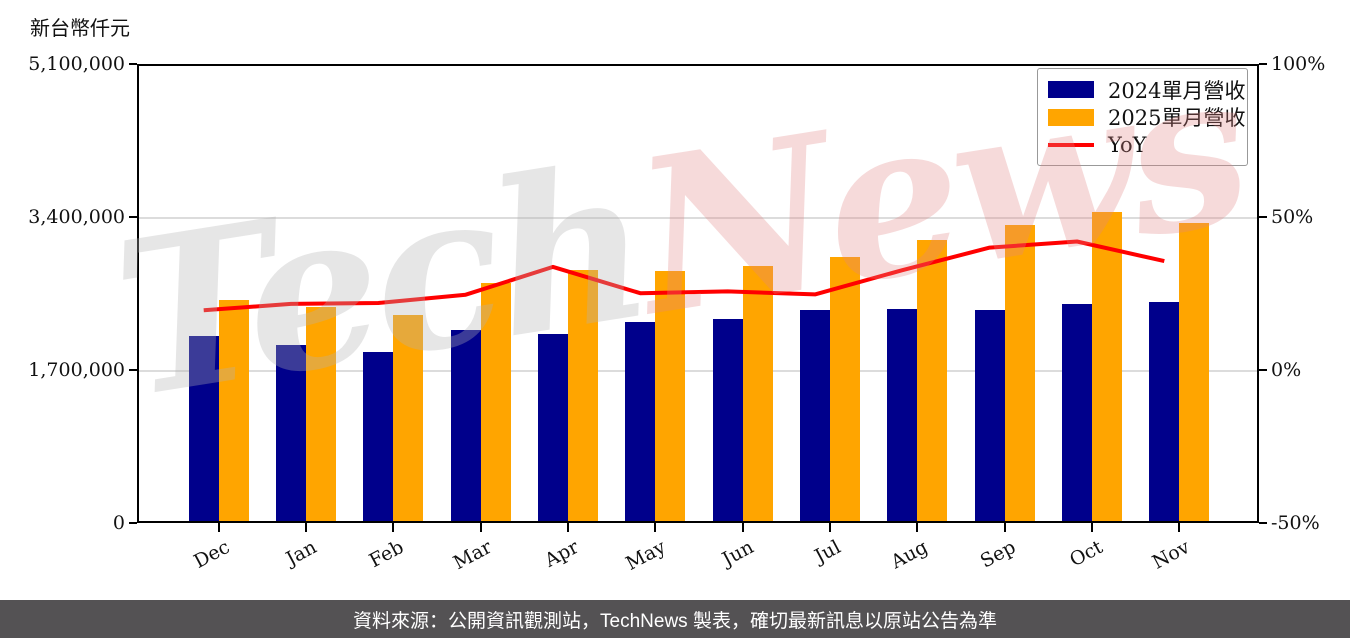 This screenshot has height=638, width=1350. Describe the element at coordinates (1164, 411) in the screenshot. I see `bar-2024單月營收-Nov` at that location.